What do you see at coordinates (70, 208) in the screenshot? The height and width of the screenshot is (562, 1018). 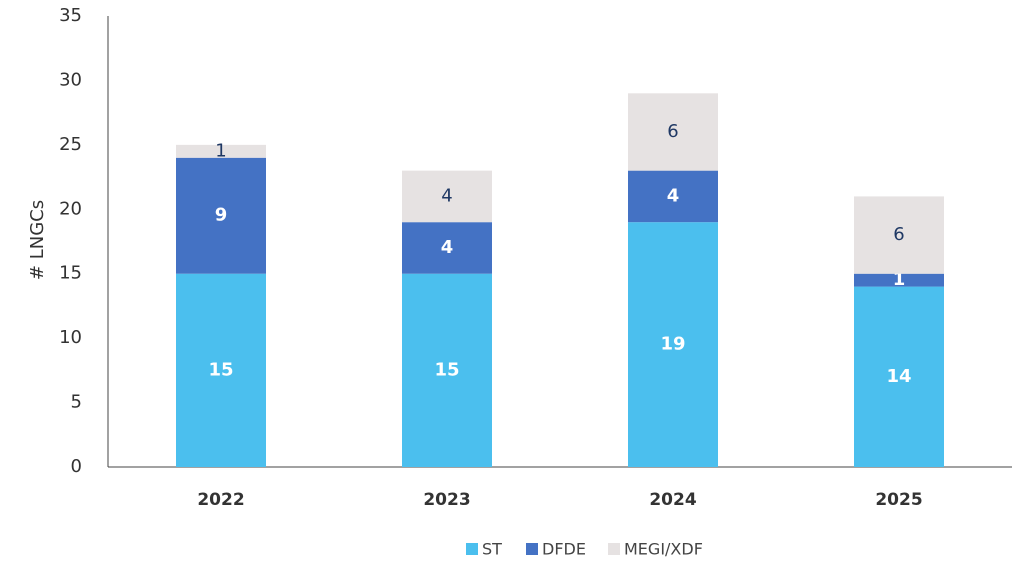 I see `y-tick-label: 20` at bounding box center [70, 208].